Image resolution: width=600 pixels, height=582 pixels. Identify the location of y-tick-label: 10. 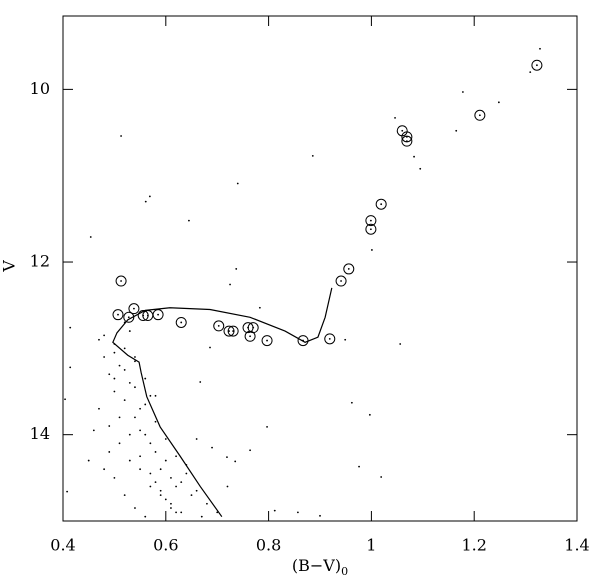
(40, 88).